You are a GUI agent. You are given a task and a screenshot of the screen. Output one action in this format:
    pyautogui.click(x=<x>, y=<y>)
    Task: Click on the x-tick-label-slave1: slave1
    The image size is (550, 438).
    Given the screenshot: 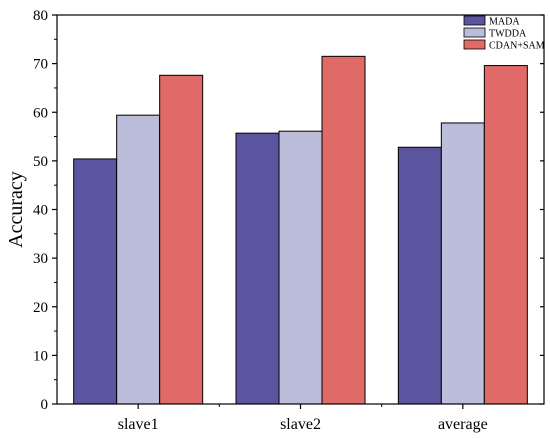 What is the action you would take?
    pyautogui.click(x=138, y=424)
    